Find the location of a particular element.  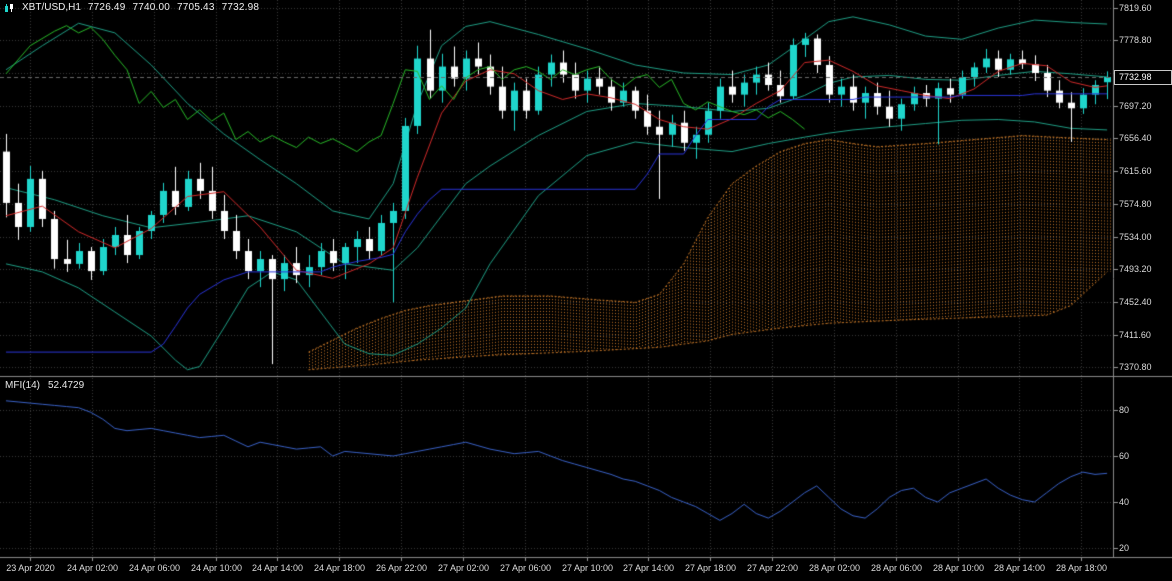

price-axis-label: 7778.80 is located at coordinates (1135, 40).